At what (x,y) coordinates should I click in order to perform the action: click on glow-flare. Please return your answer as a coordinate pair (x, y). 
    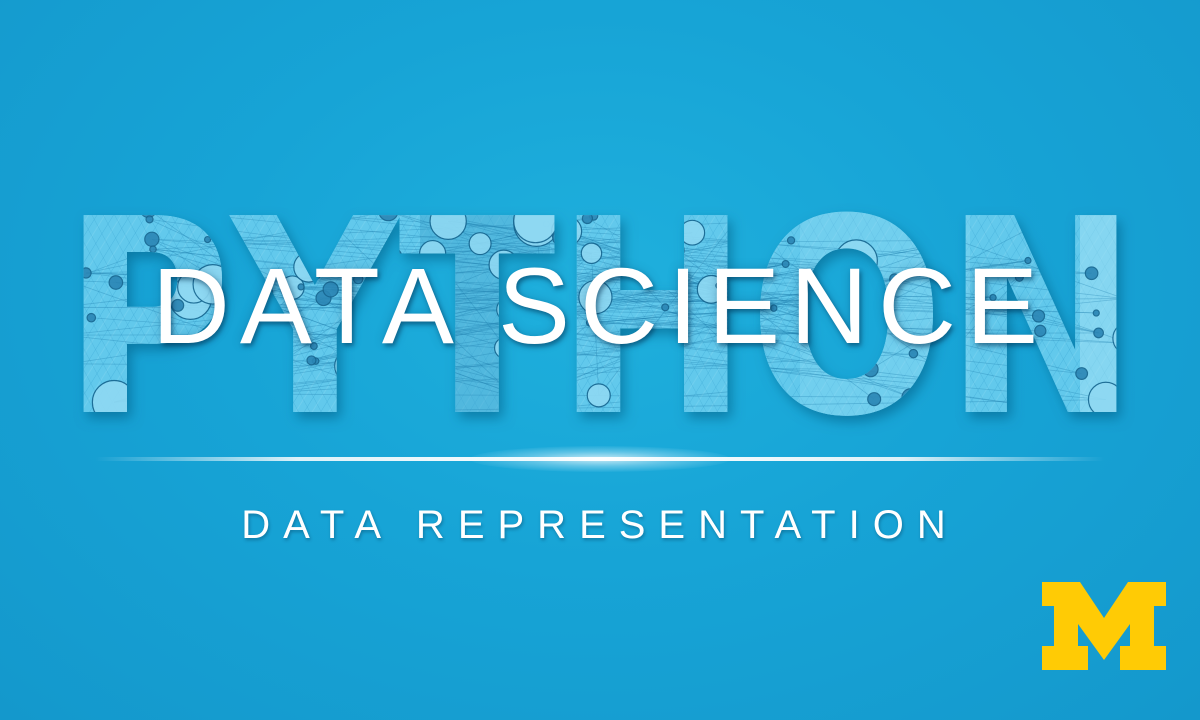
    Looking at the image, I should click on (600, 459).